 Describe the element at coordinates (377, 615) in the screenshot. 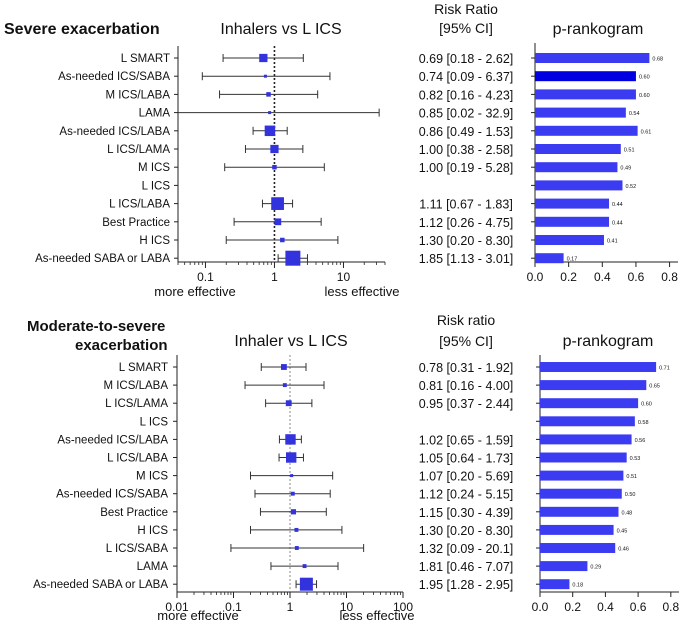

I see `panel2-favours-right: less effective` at that location.